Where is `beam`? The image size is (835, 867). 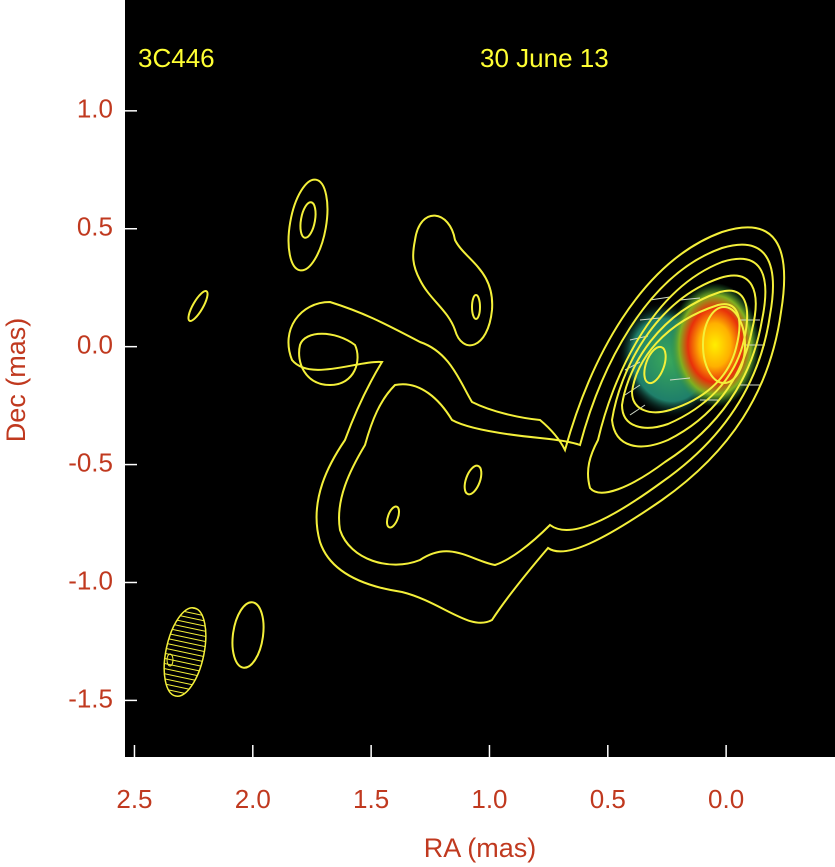
beam is located at coordinates (185, 652).